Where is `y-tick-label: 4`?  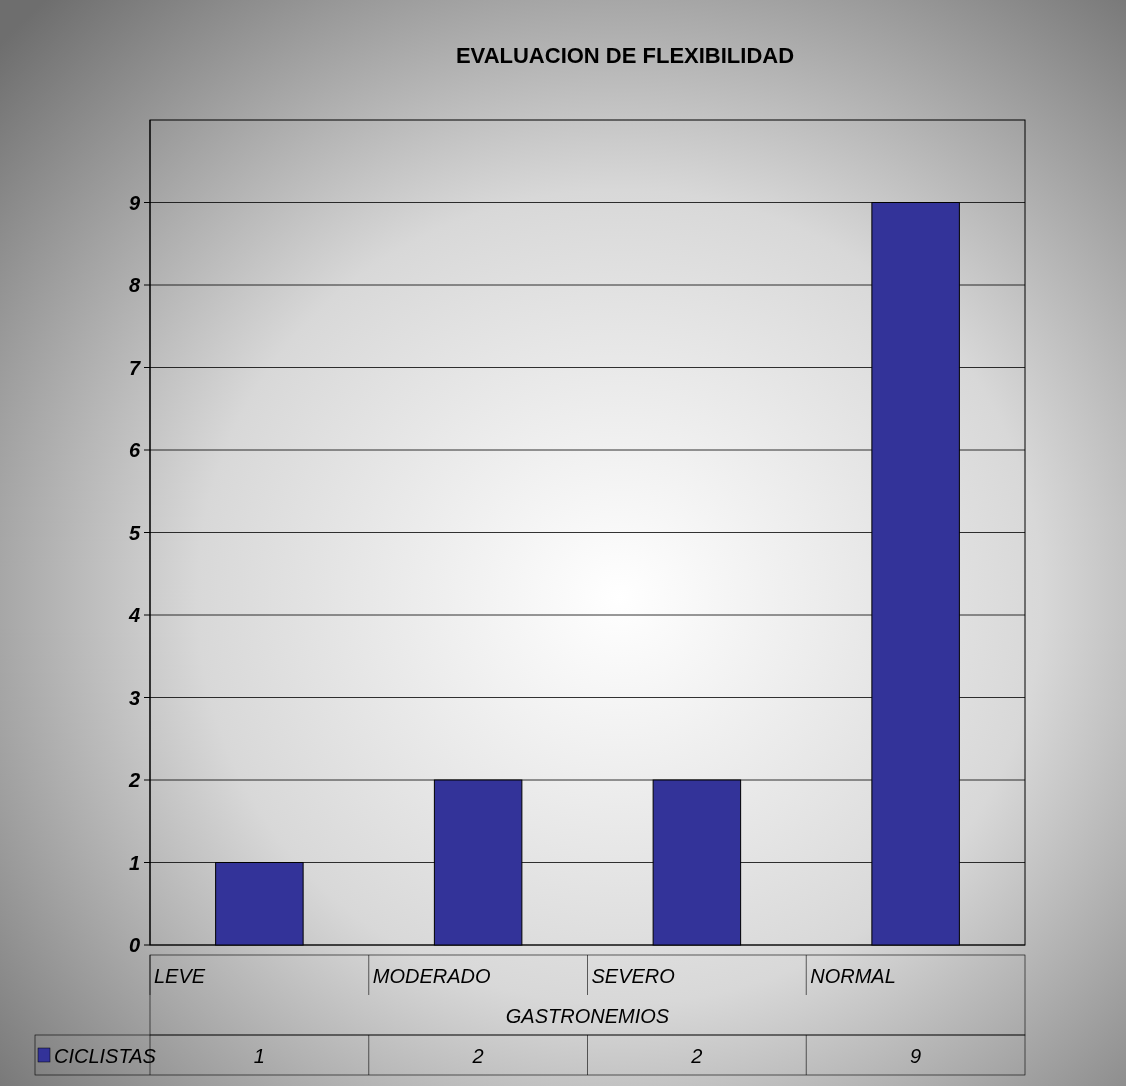 y-tick-label: 4 is located at coordinates (133, 615).